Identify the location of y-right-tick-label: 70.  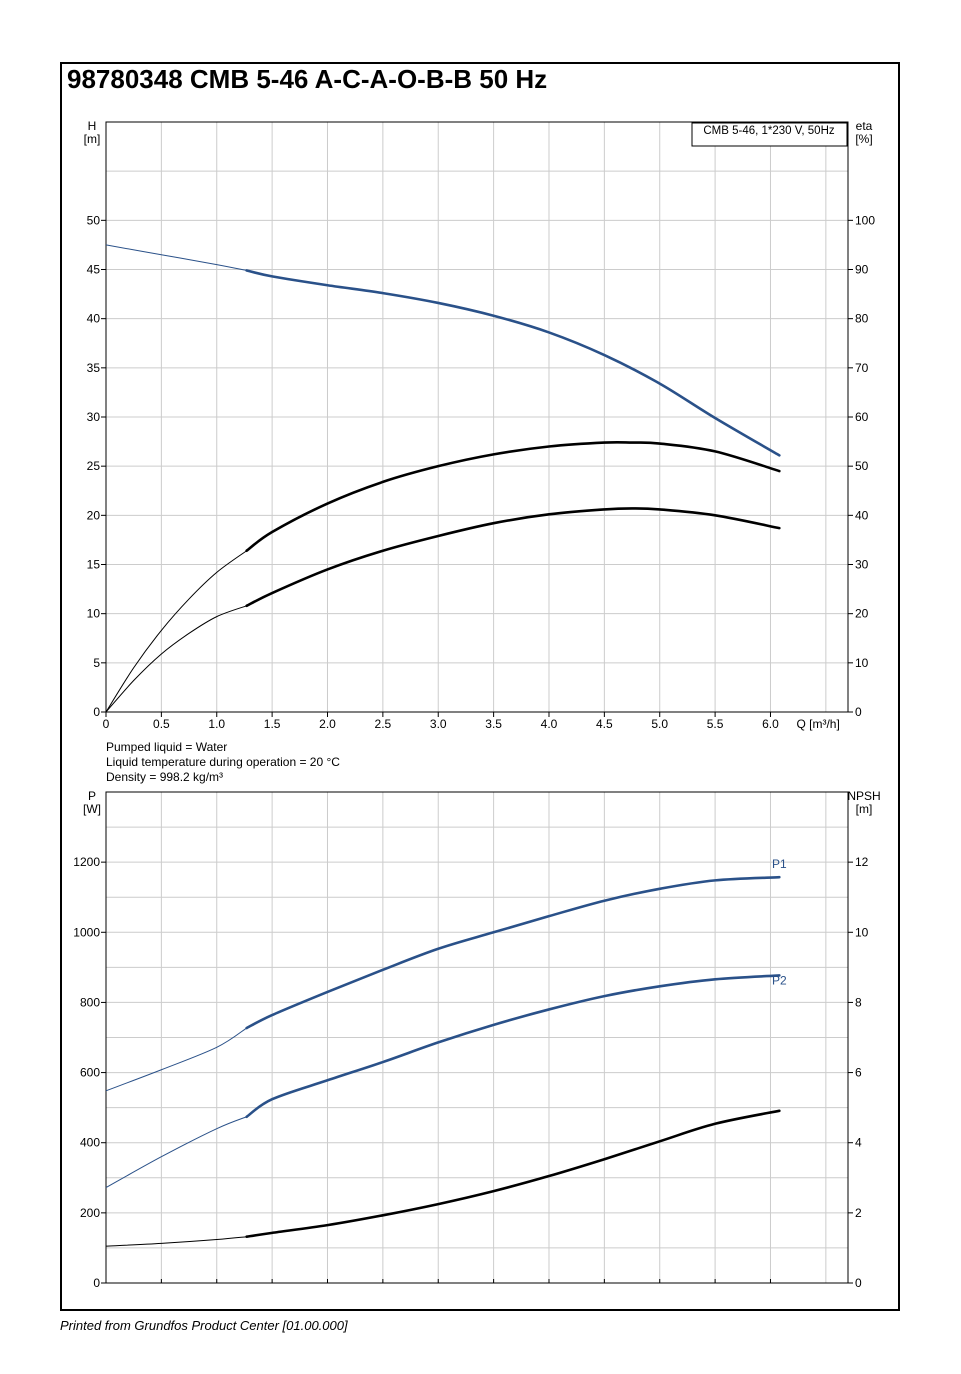
(862, 368).